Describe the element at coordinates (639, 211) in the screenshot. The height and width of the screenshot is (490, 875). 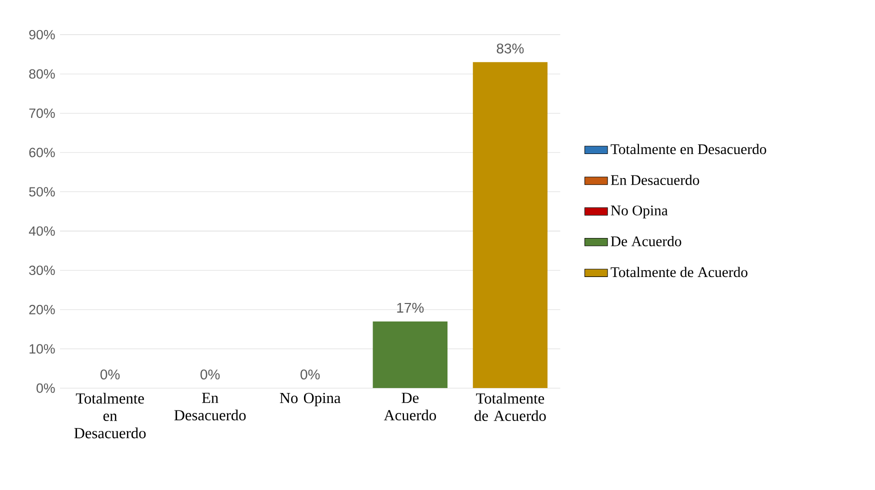
I see `legend-label: No Opina` at that location.